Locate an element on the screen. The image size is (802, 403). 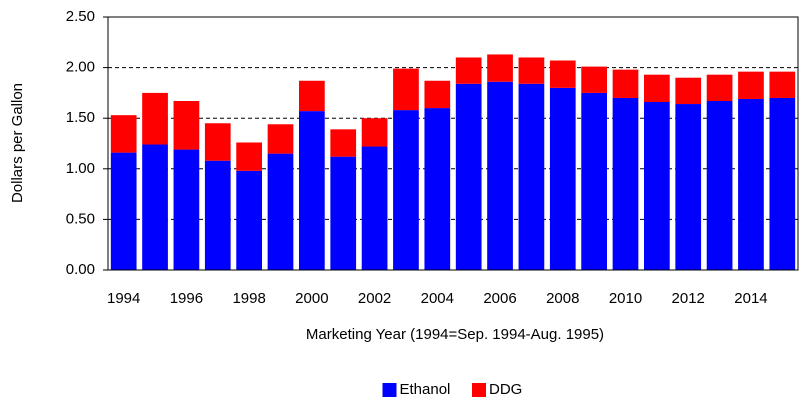
x-tick-label: 1996 is located at coordinates (186, 298).